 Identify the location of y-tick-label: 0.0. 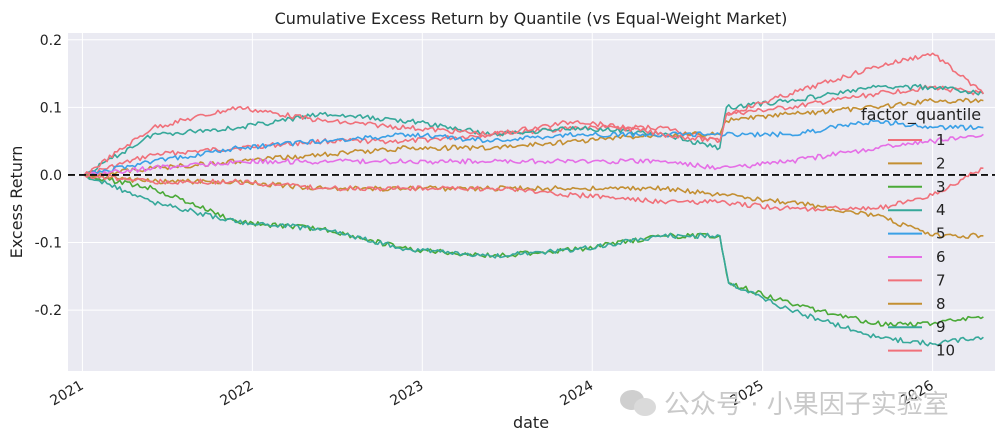
(51, 176).